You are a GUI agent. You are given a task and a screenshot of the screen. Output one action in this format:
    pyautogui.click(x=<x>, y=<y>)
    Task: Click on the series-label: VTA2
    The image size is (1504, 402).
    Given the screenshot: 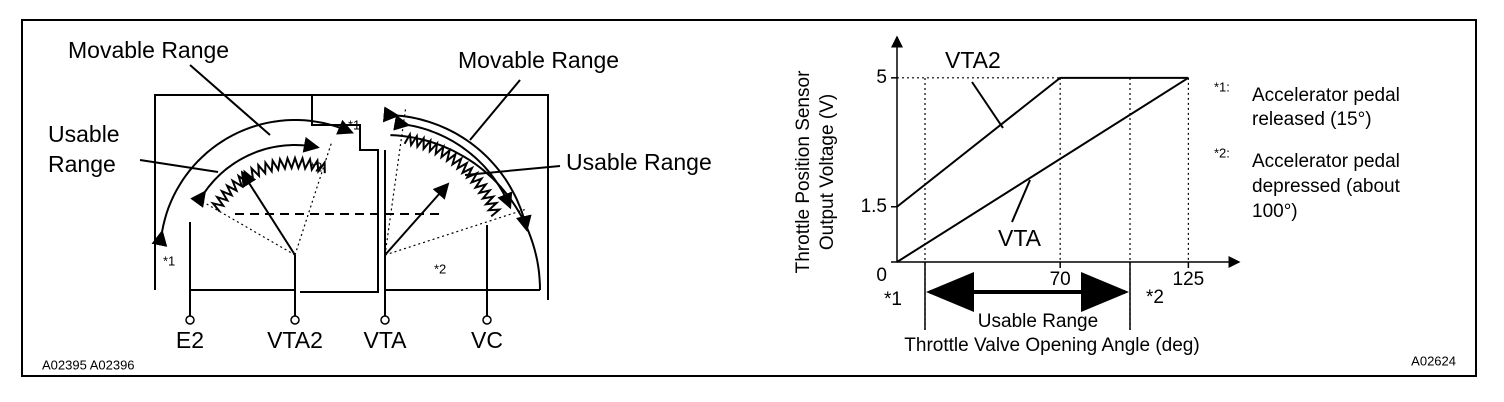 What is the action you would take?
    pyautogui.click(x=973, y=60)
    